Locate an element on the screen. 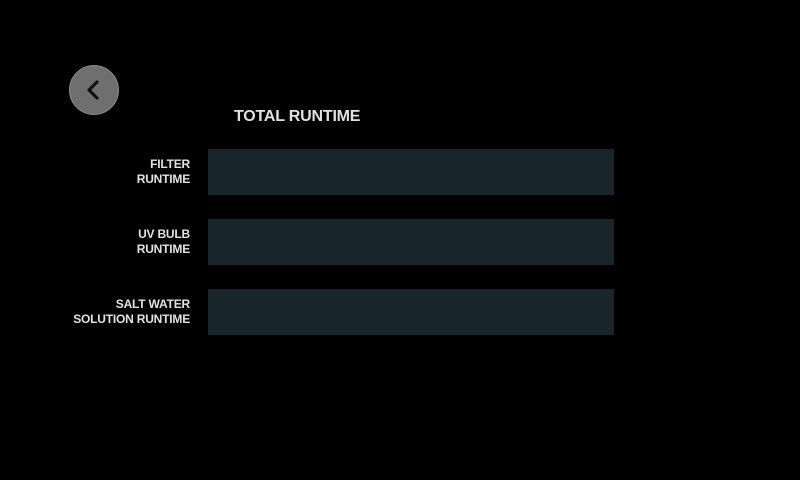  salt-water-runtime-value is located at coordinates (411, 312).